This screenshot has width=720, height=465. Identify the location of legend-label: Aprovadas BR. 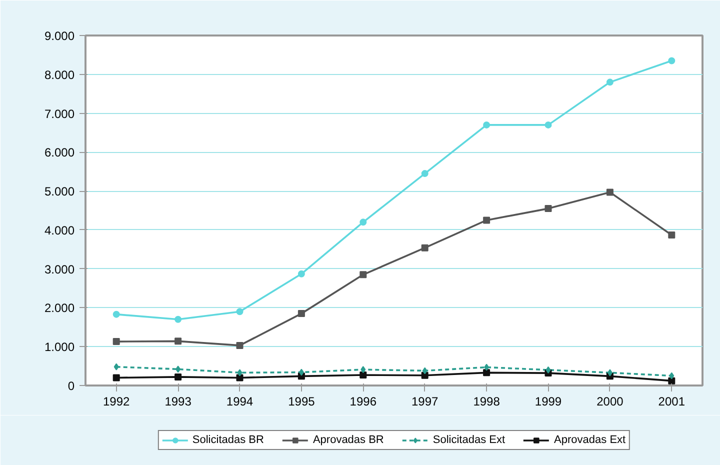
(348, 440).